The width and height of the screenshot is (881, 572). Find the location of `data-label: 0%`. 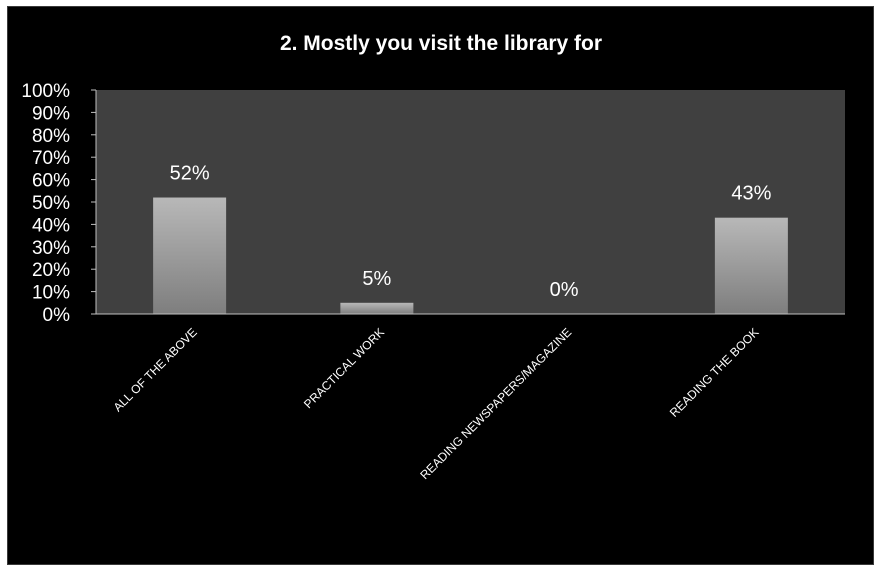

data-label: 0% is located at coordinates (564, 290).